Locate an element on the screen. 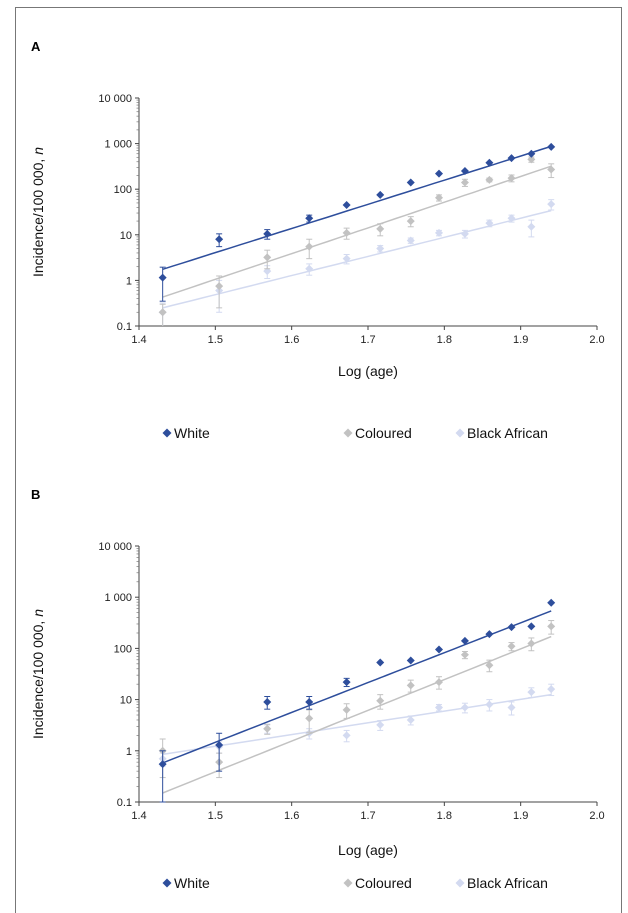  y-tick-label: 1 000 is located at coordinates (118, 598).